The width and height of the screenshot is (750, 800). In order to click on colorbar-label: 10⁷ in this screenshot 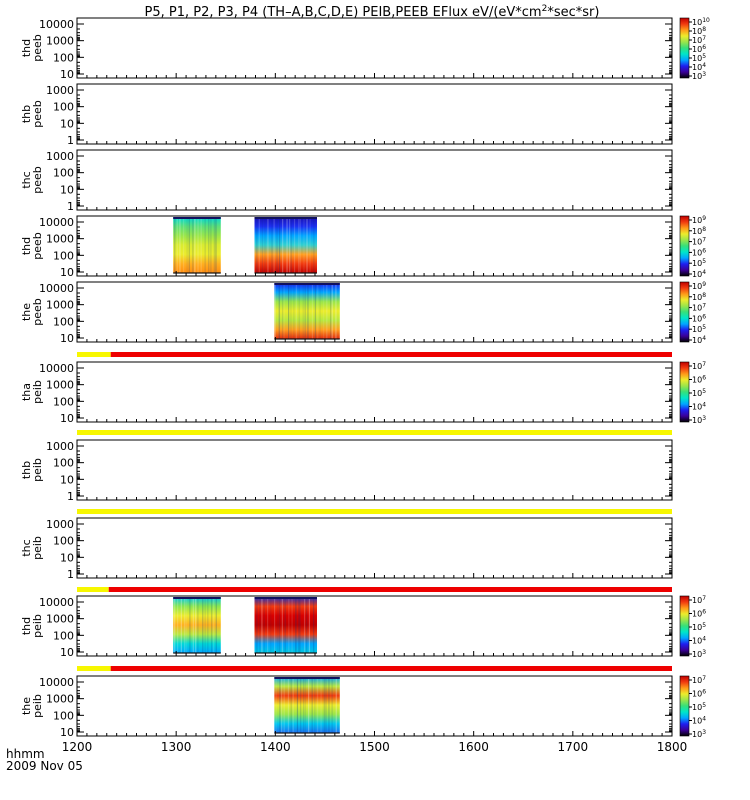, I will do `click(699, 242)`.